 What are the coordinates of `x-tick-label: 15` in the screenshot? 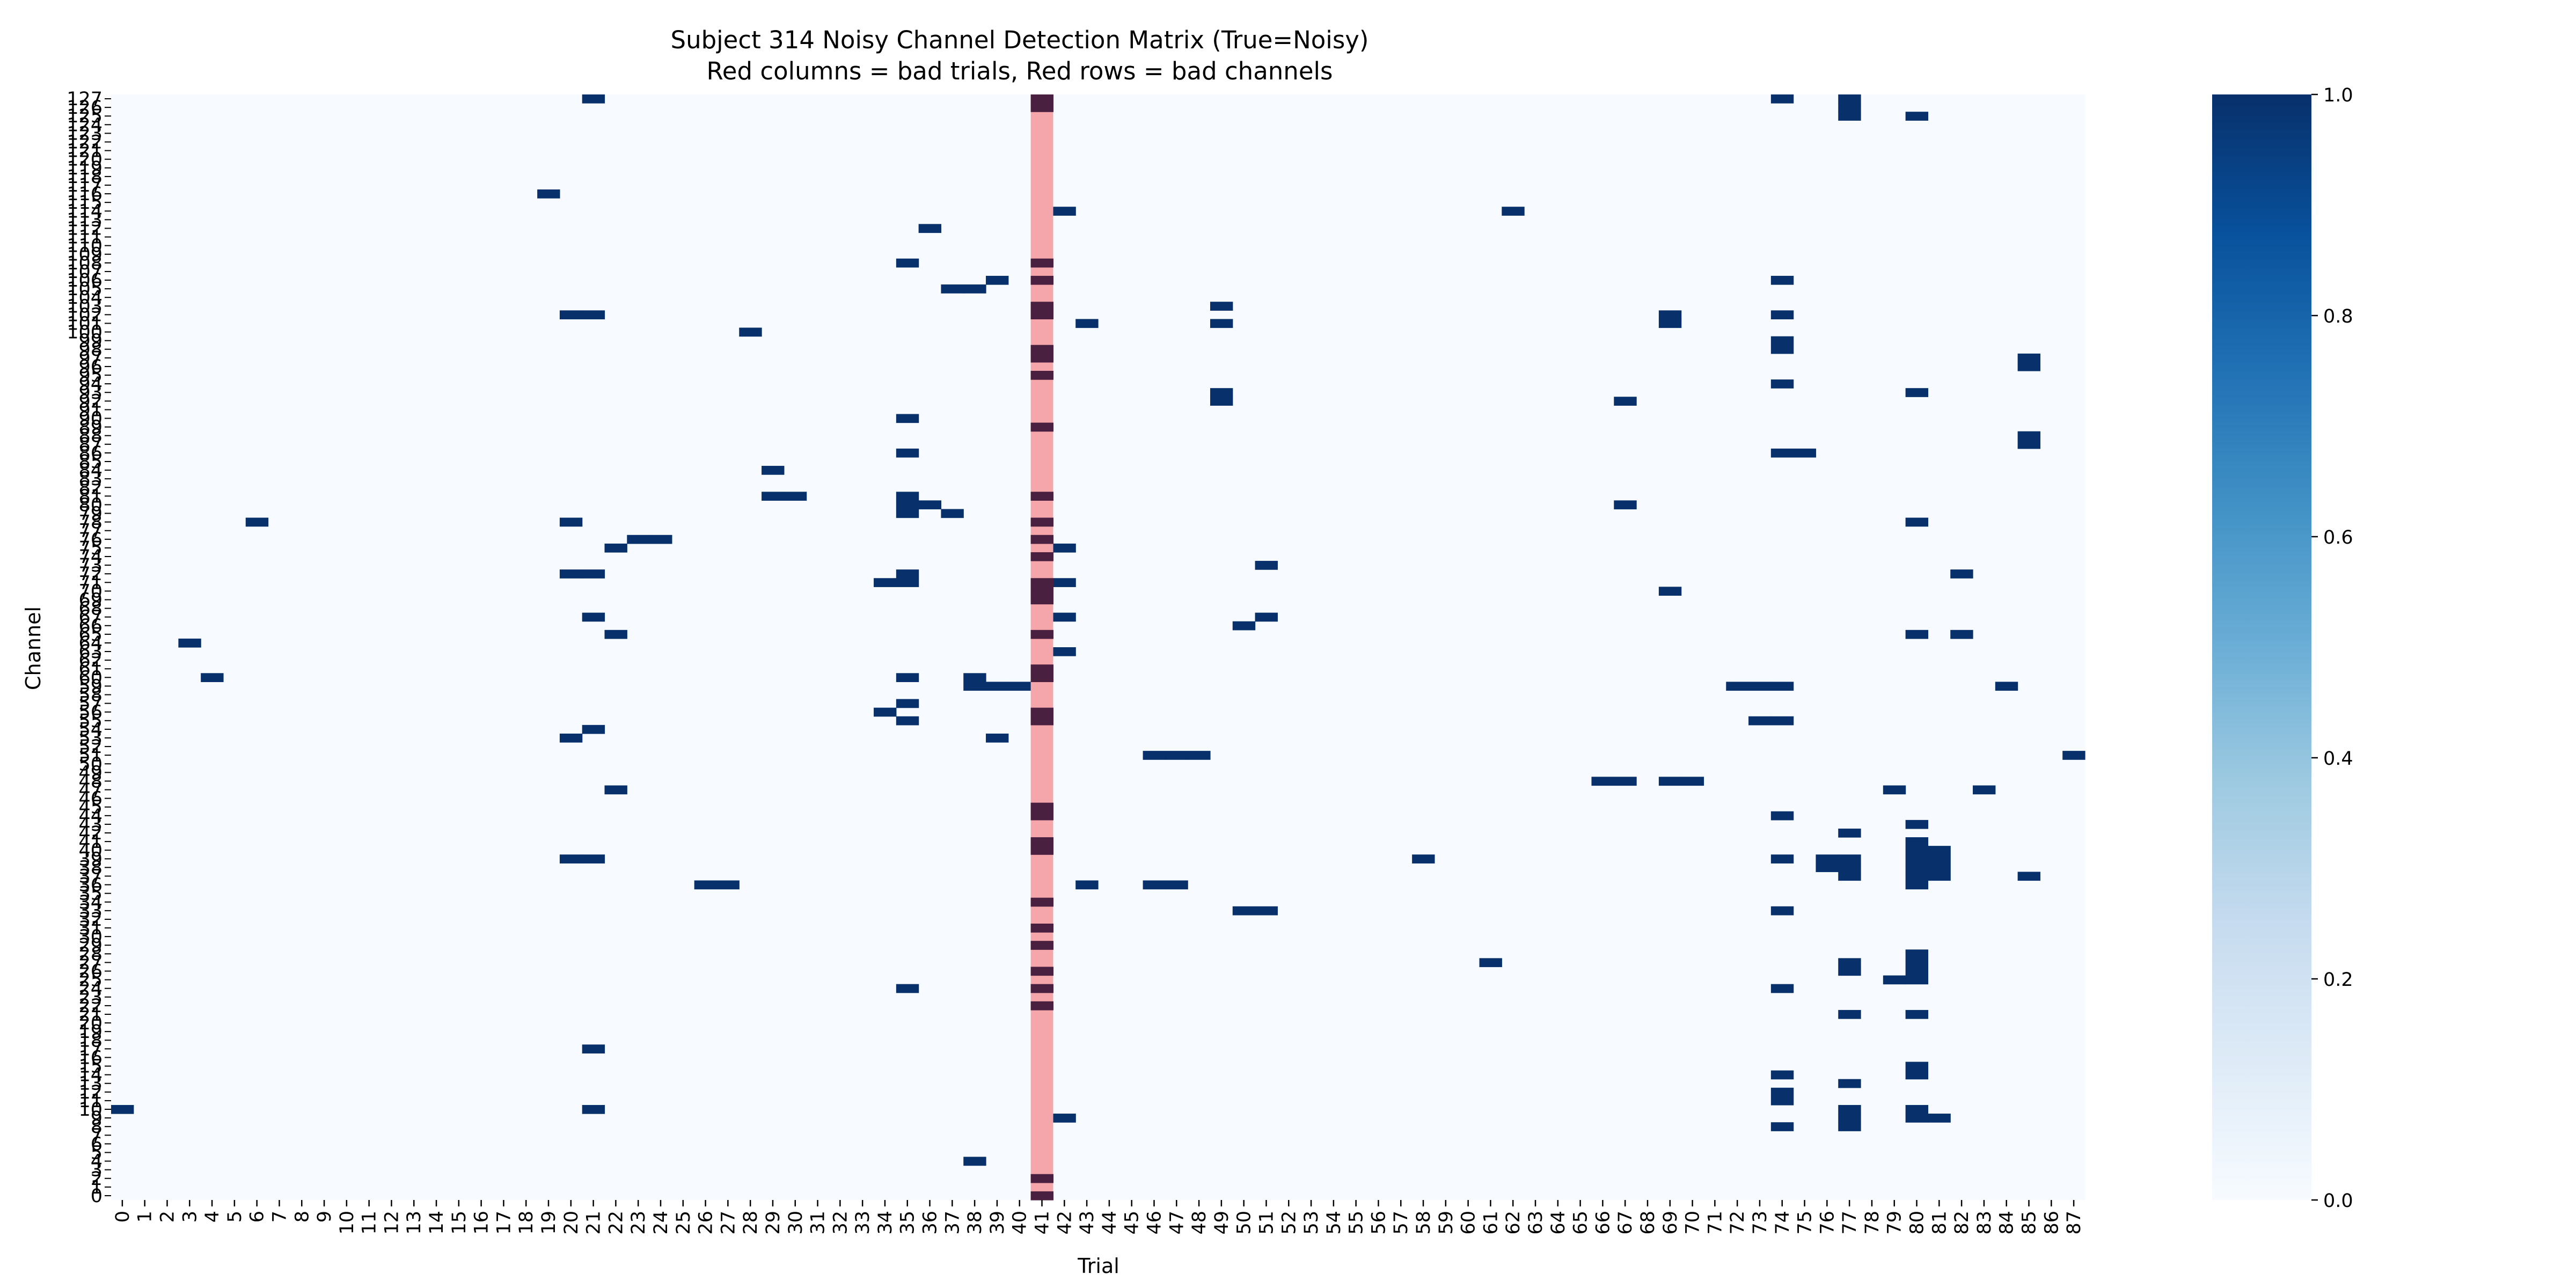 It's located at (459, 1223).